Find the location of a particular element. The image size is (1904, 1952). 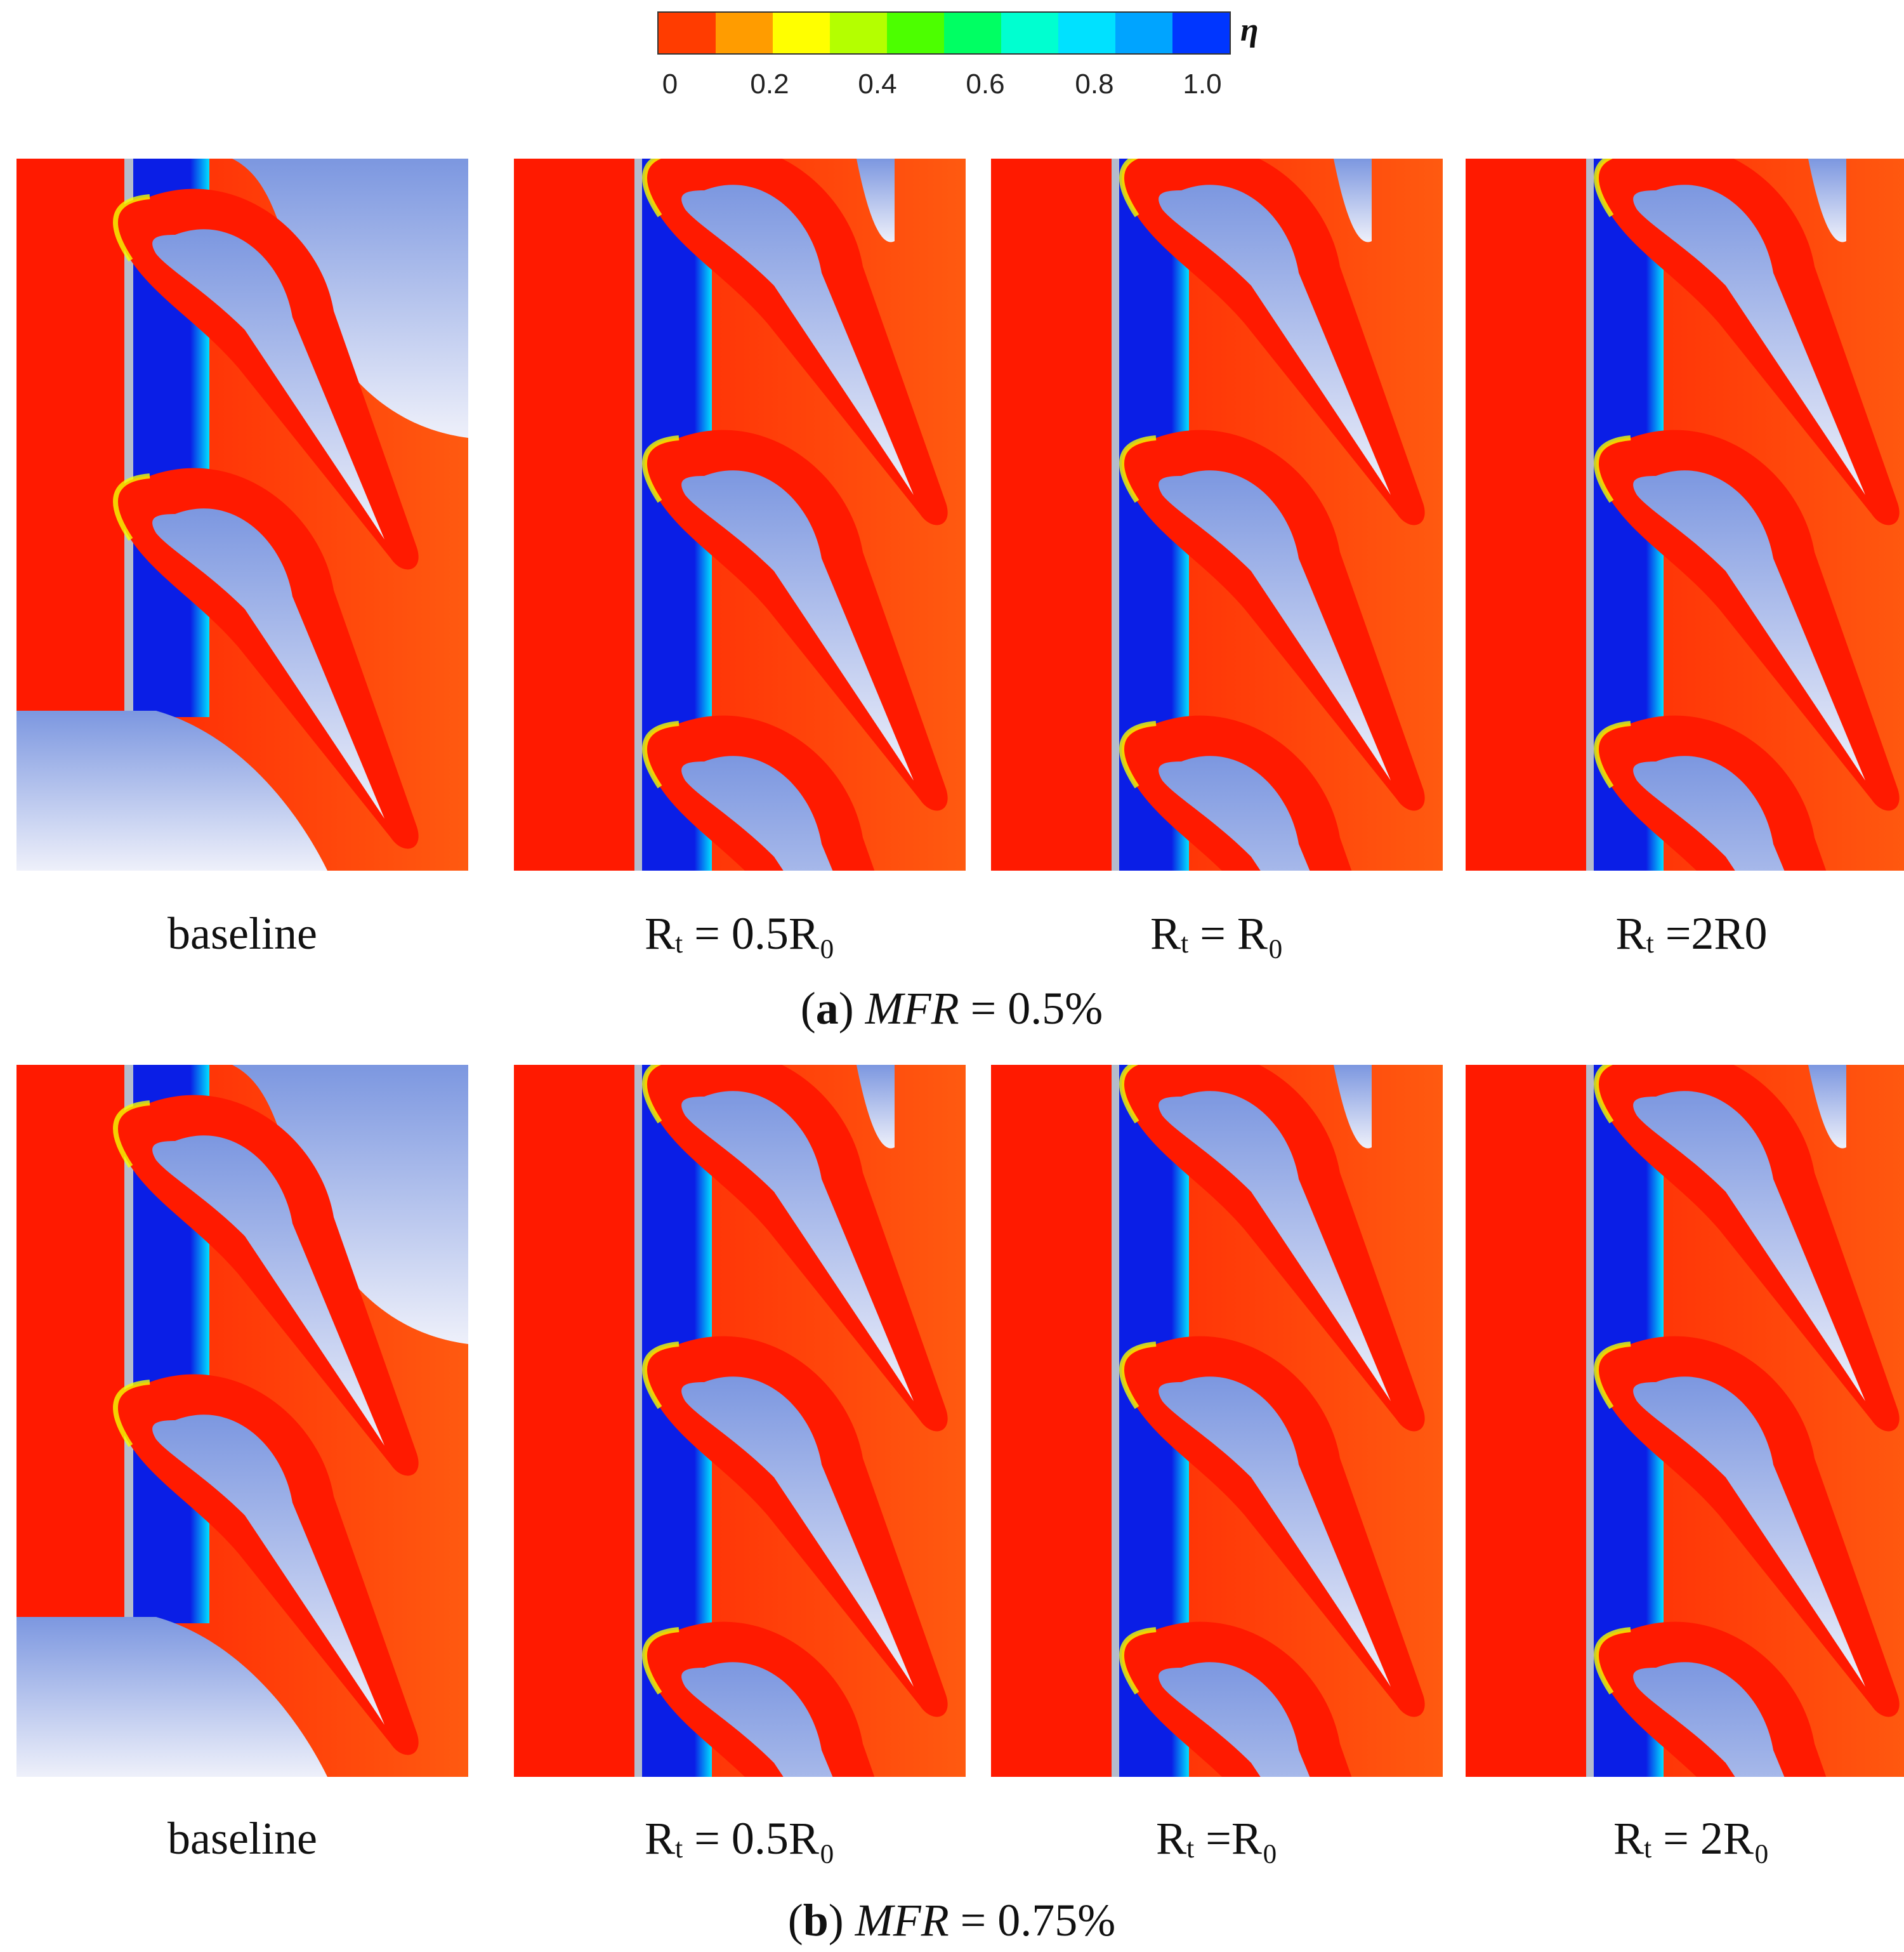

subfigure-caption: (b) MFR = 0.75% is located at coordinates (951, 1920).